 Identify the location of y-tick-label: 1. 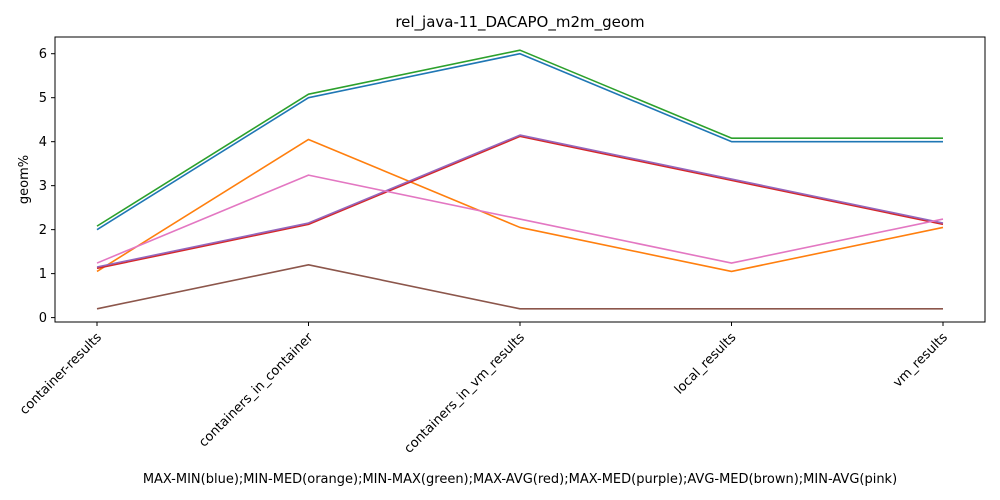
(43, 274).